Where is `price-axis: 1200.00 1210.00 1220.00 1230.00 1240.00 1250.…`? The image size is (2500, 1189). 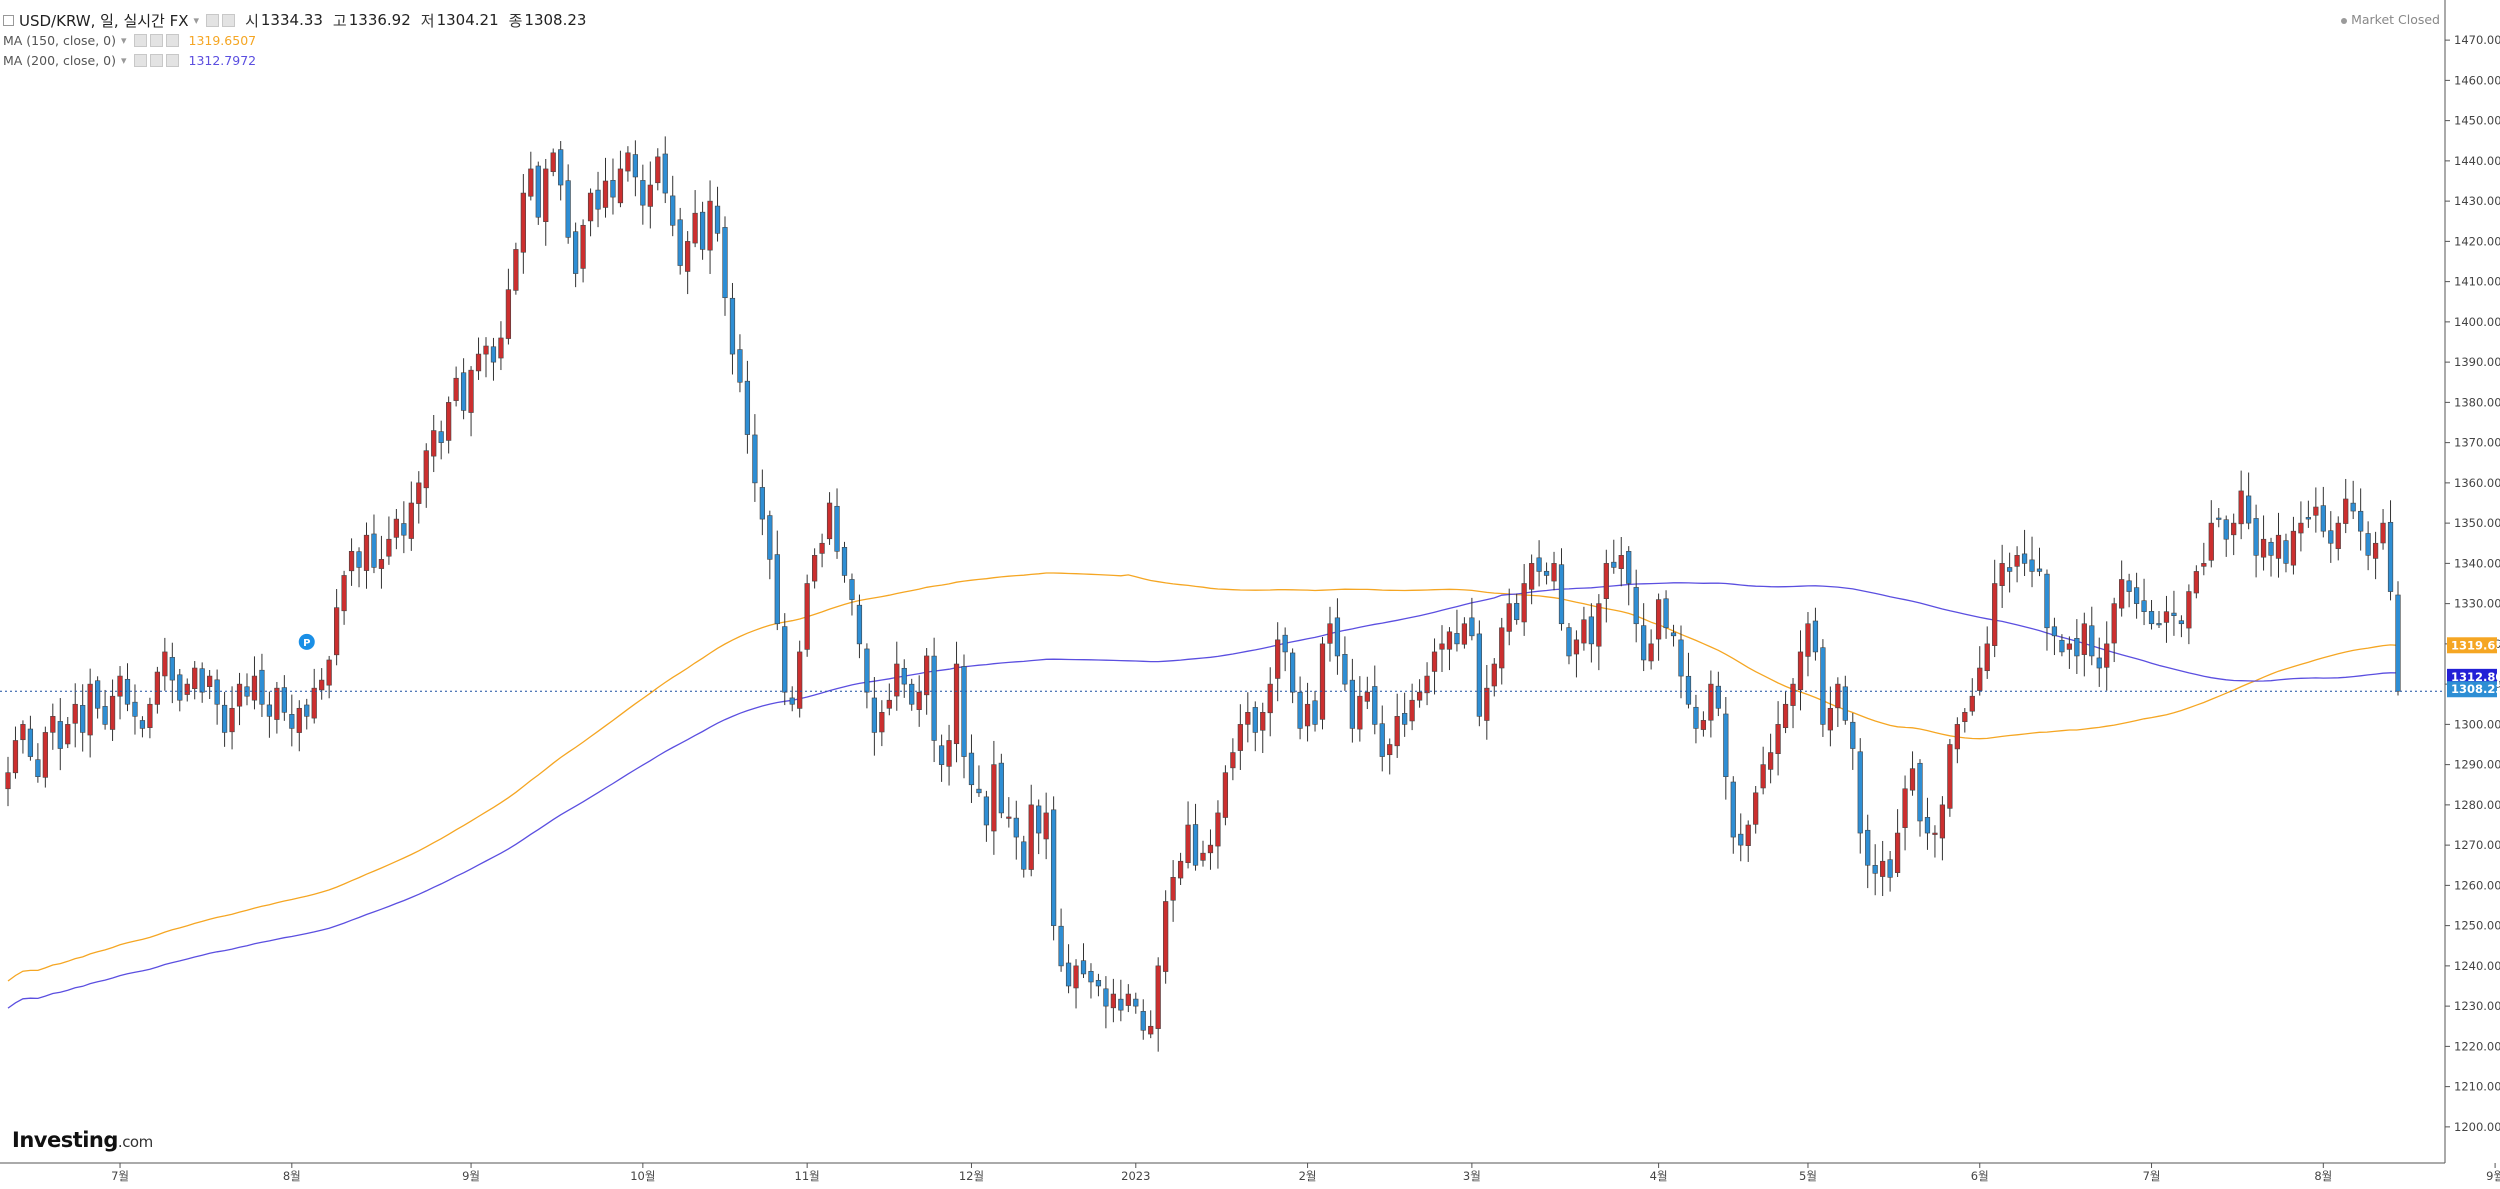 price-axis: 1200.00 1210.00 1220.00 1230.00 1240.00 1250.… is located at coordinates (2472, 581).